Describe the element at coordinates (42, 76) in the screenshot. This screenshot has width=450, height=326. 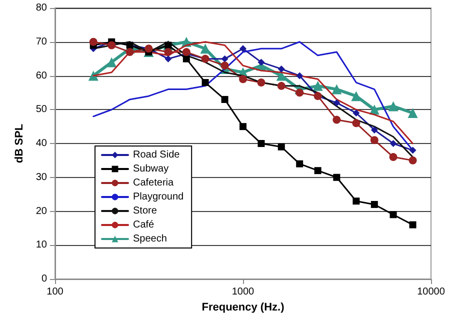
I see `y-tick-label: 60` at that location.